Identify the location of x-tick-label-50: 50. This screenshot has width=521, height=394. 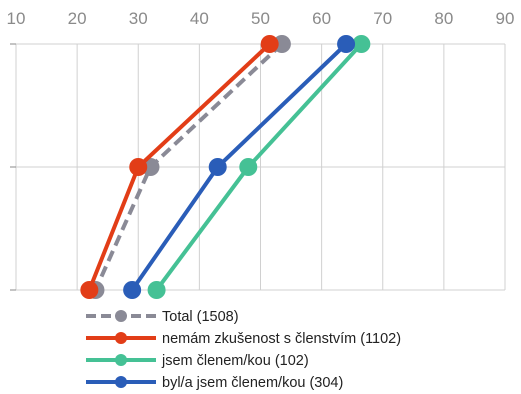
(260, 18).